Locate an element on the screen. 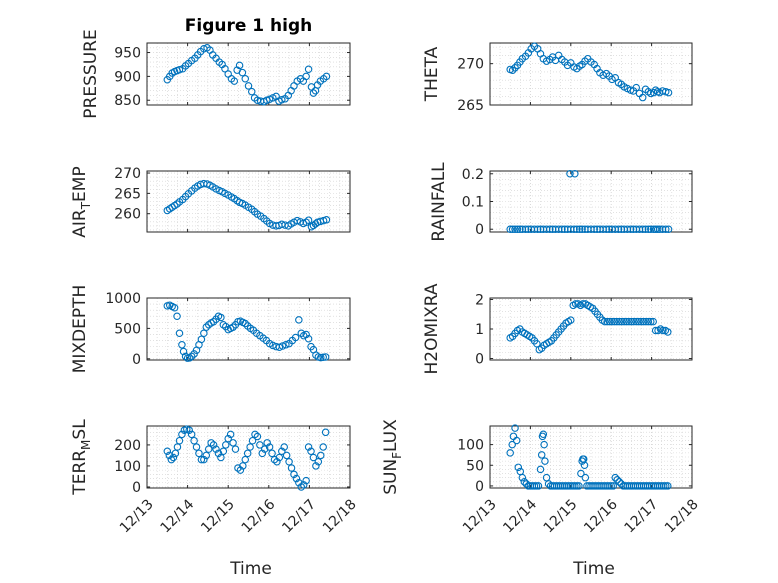 The image size is (778, 583). panel-rainfall: 0 0.1 0.2 RAINFALL is located at coordinates (561, 202).